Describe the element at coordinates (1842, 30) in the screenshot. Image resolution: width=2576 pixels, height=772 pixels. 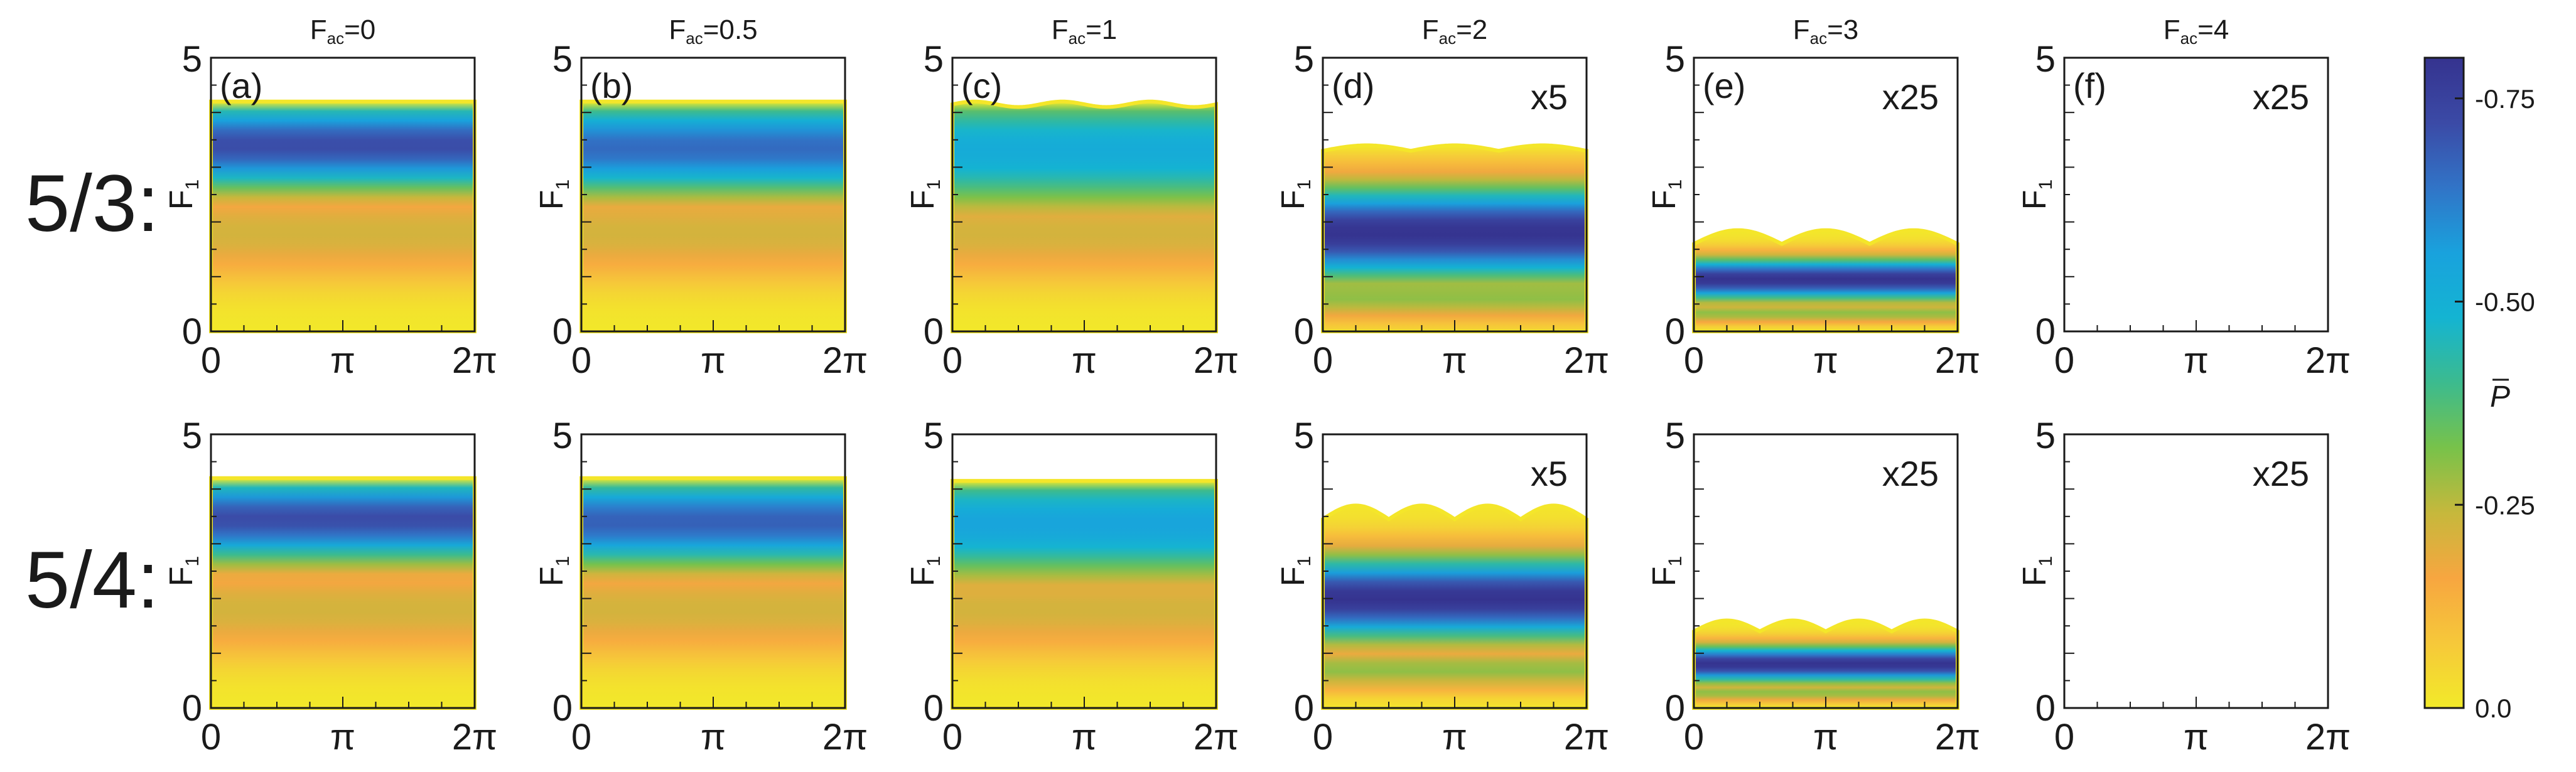
I see `col-title-rest: =3` at that location.